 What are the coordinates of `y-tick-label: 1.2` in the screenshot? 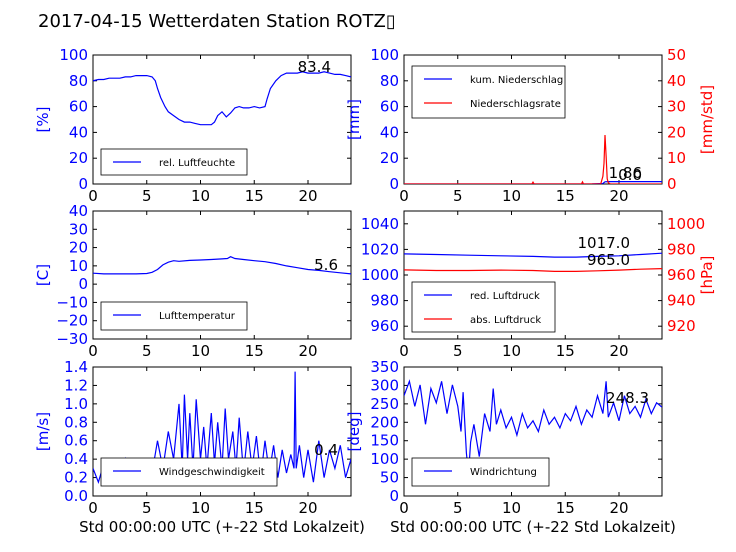 It's located at (76, 385).